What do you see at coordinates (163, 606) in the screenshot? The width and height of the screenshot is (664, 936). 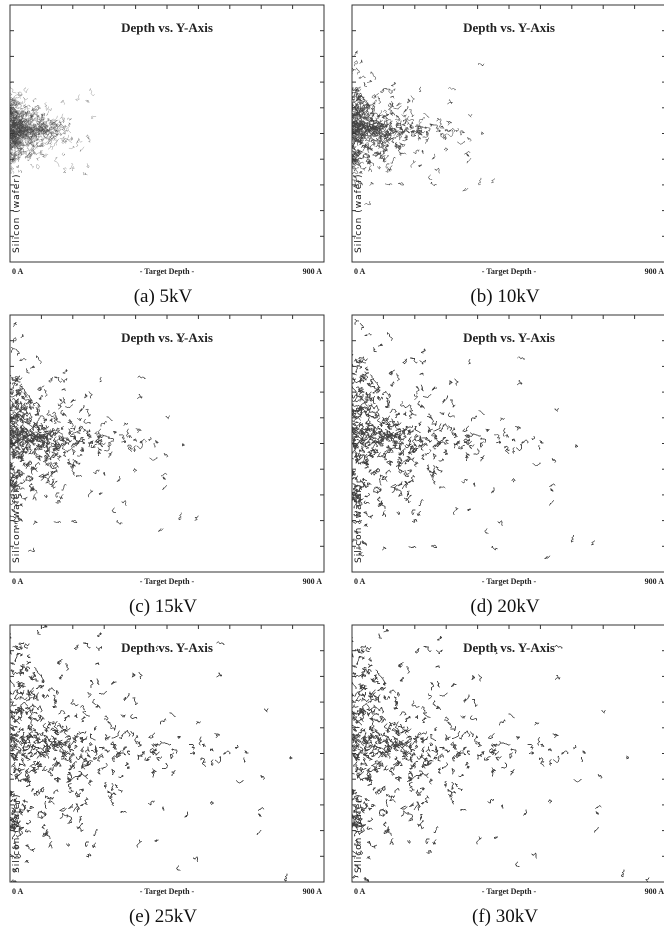 I see `caption: (c) 15kV` at bounding box center [163, 606].